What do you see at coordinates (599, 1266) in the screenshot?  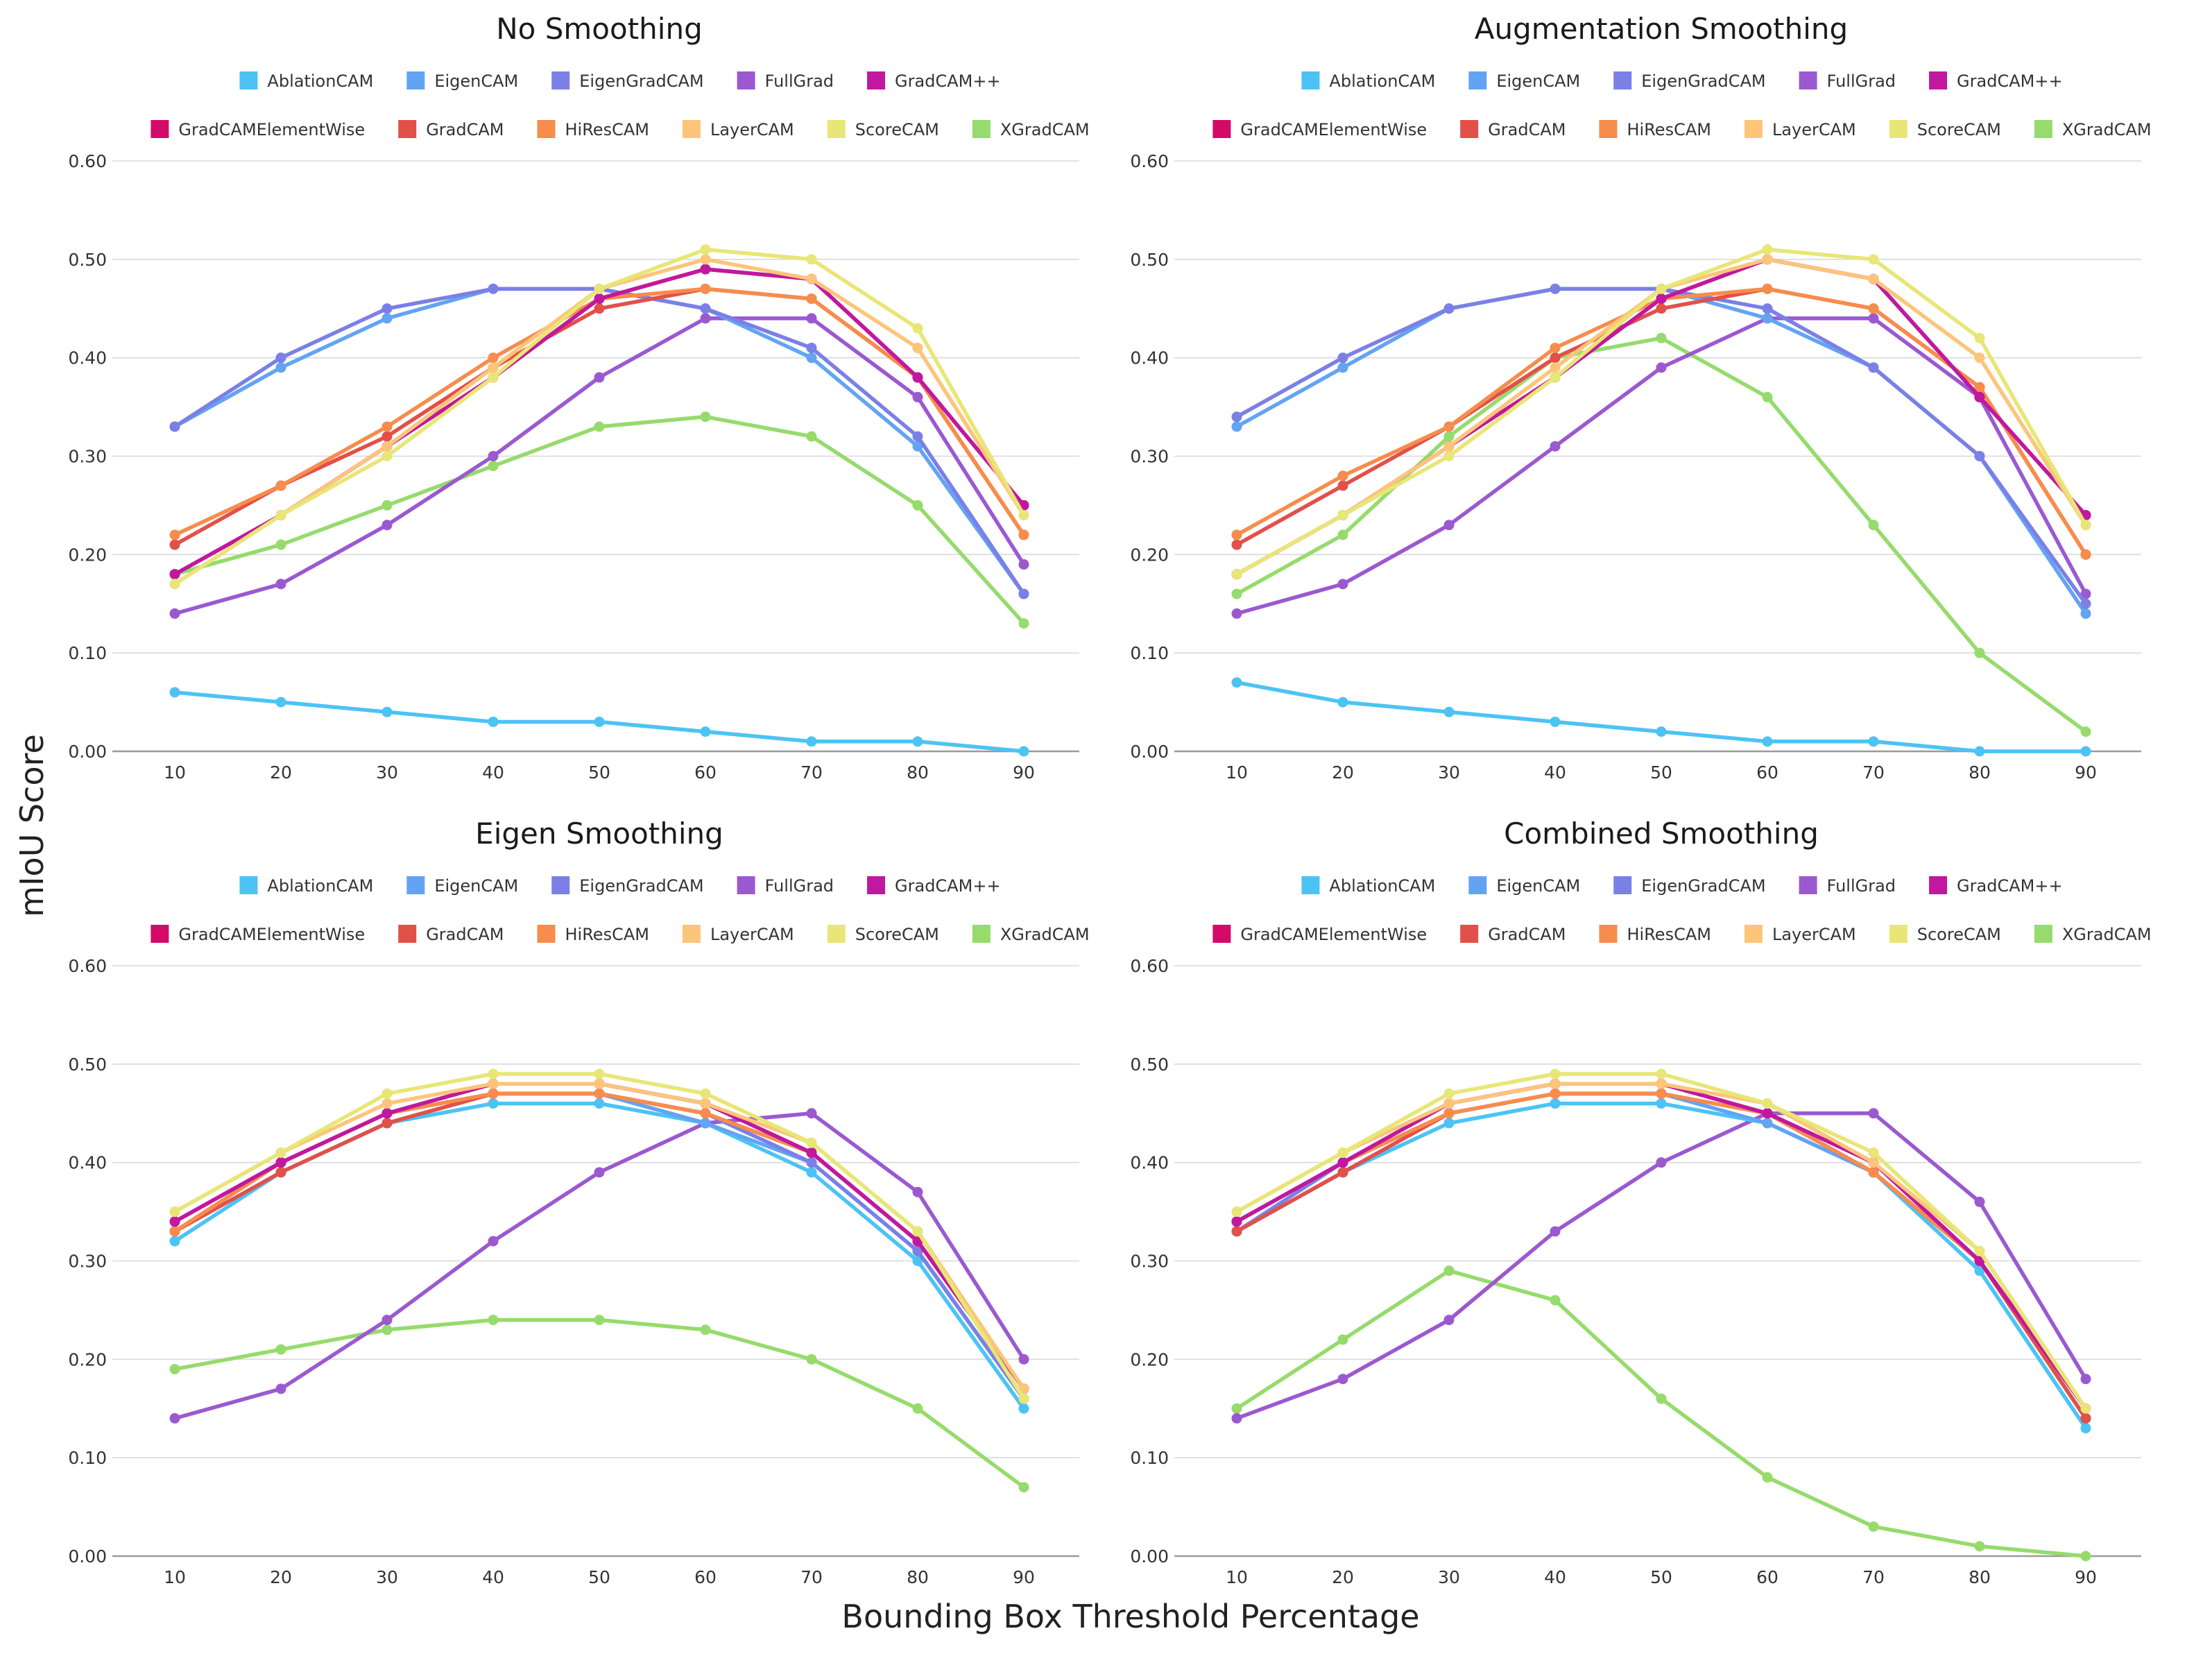 I see `series-fullgrad` at bounding box center [599, 1266].